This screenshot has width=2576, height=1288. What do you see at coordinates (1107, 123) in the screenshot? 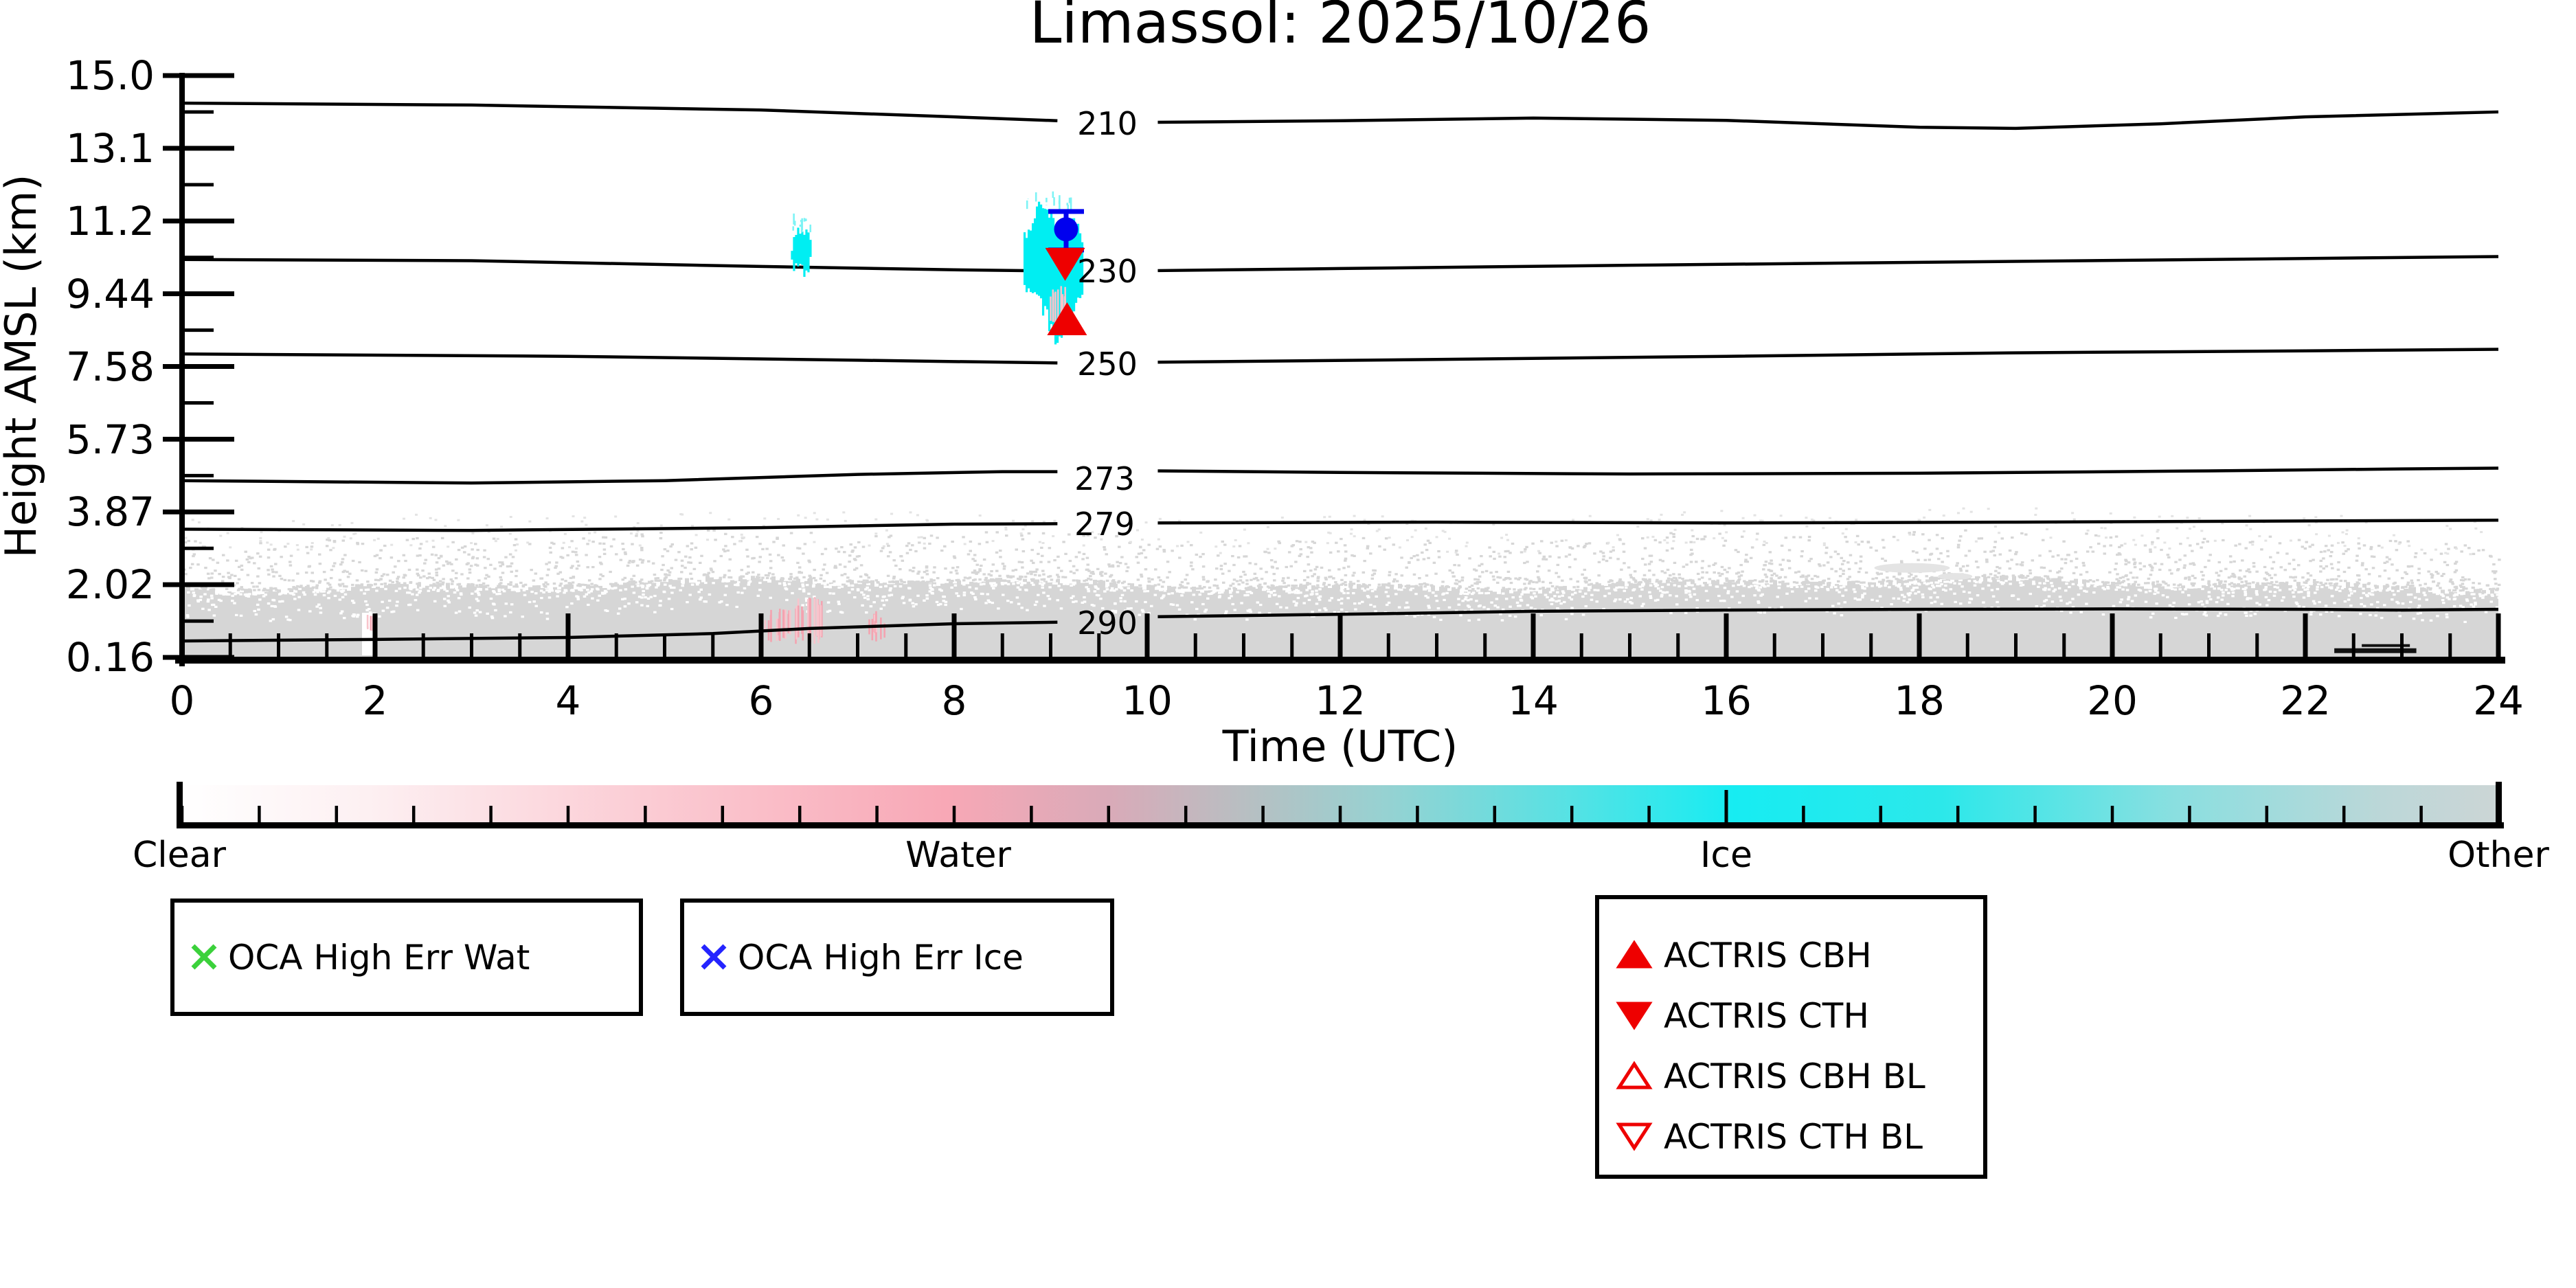
I see `contour-label-210: 210` at bounding box center [1107, 123].